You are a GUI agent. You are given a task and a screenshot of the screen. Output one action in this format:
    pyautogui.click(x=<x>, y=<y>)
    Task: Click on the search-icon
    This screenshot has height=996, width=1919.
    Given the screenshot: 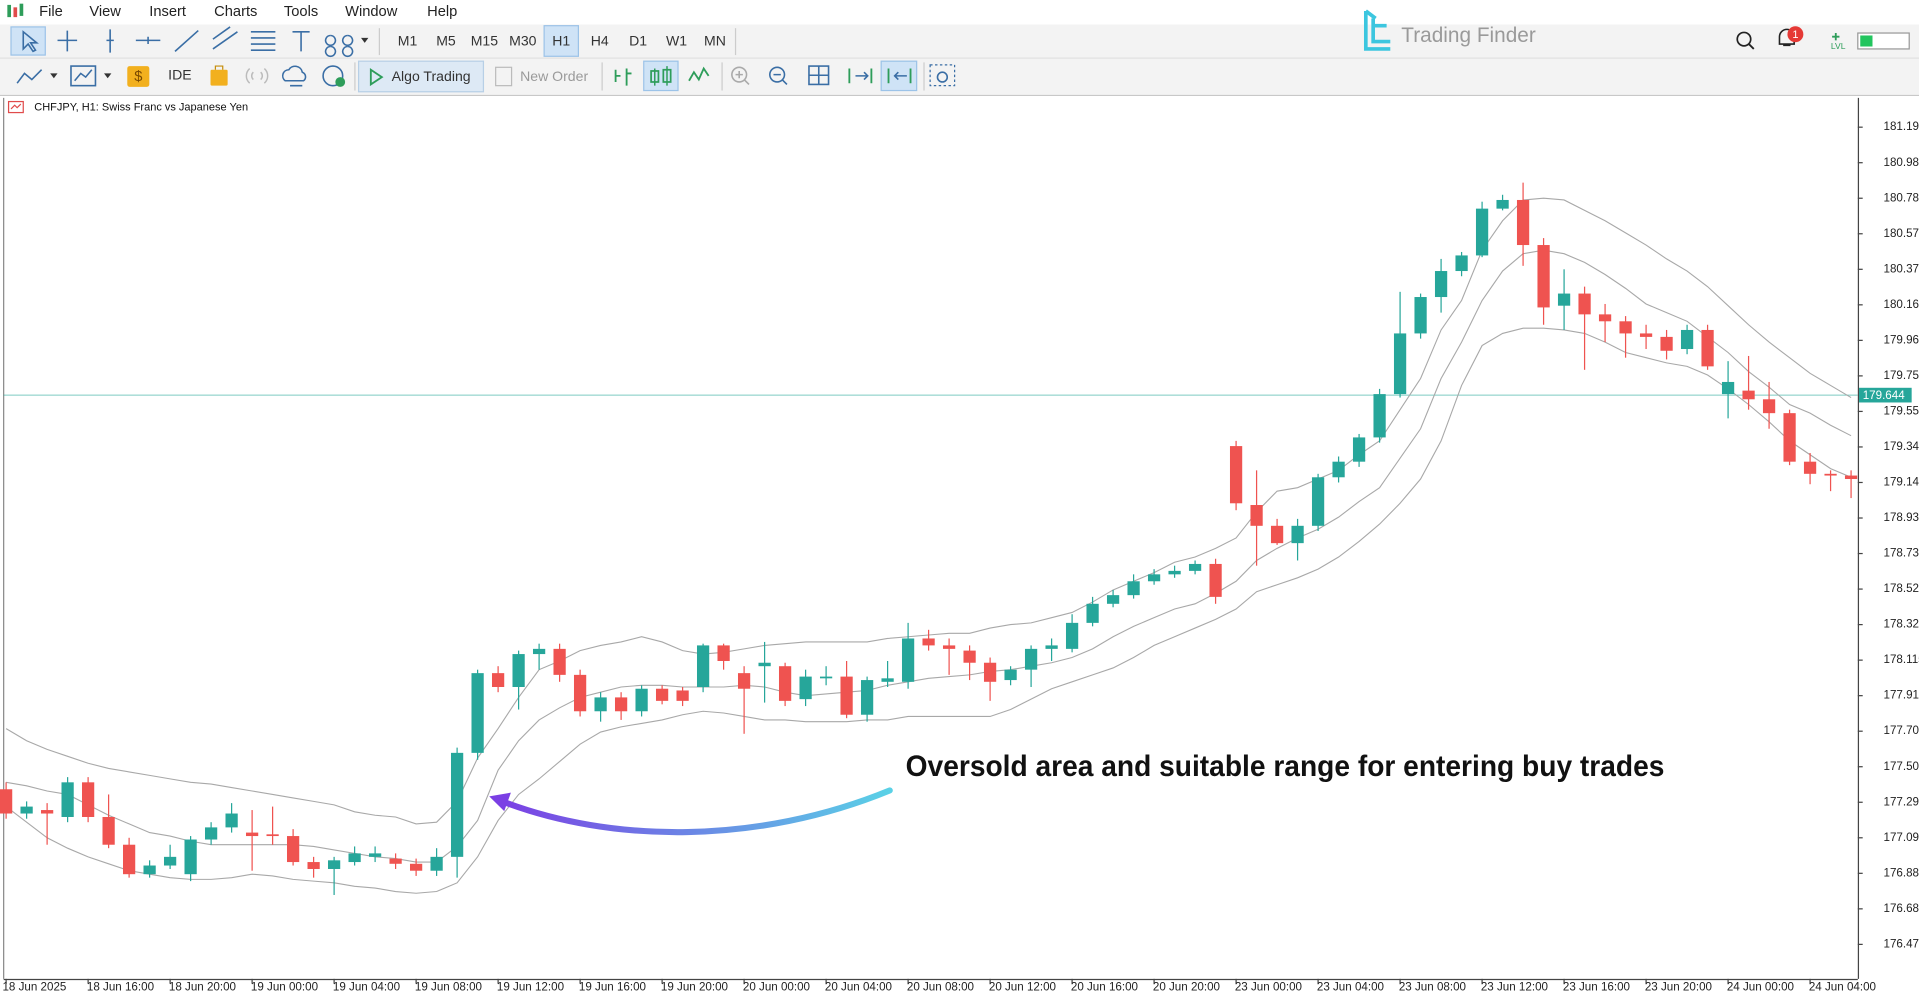 What is the action you would take?
    pyautogui.click(x=1744, y=39)
    